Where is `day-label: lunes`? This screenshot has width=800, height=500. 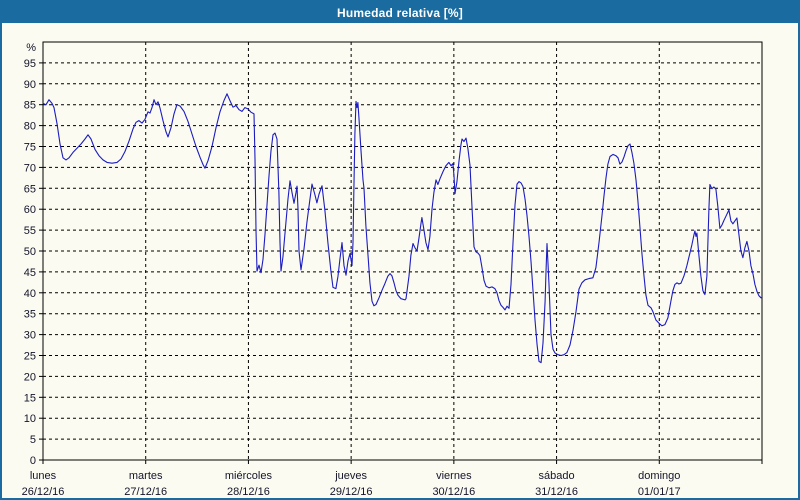
day-label: lunes is located at coordinates (43, 476).